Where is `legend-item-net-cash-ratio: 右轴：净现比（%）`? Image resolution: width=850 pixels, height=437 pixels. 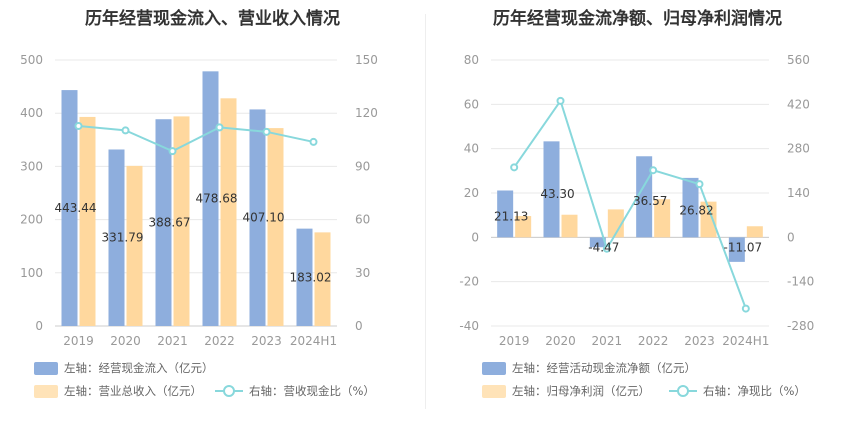
legend-item-net-cash-ratio: 右轴：净现比（%） is located at coordinates (737, 391).